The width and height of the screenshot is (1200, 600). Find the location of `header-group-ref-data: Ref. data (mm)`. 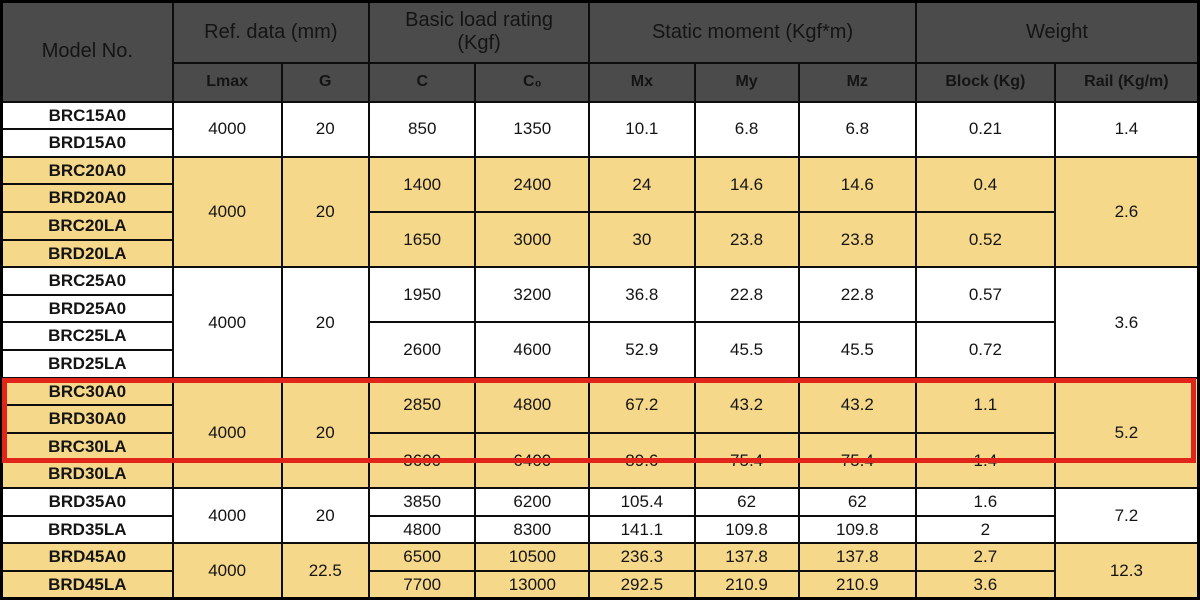

header-group-ref-data: Ref. data (mm) is located at coordinates (270, 32).